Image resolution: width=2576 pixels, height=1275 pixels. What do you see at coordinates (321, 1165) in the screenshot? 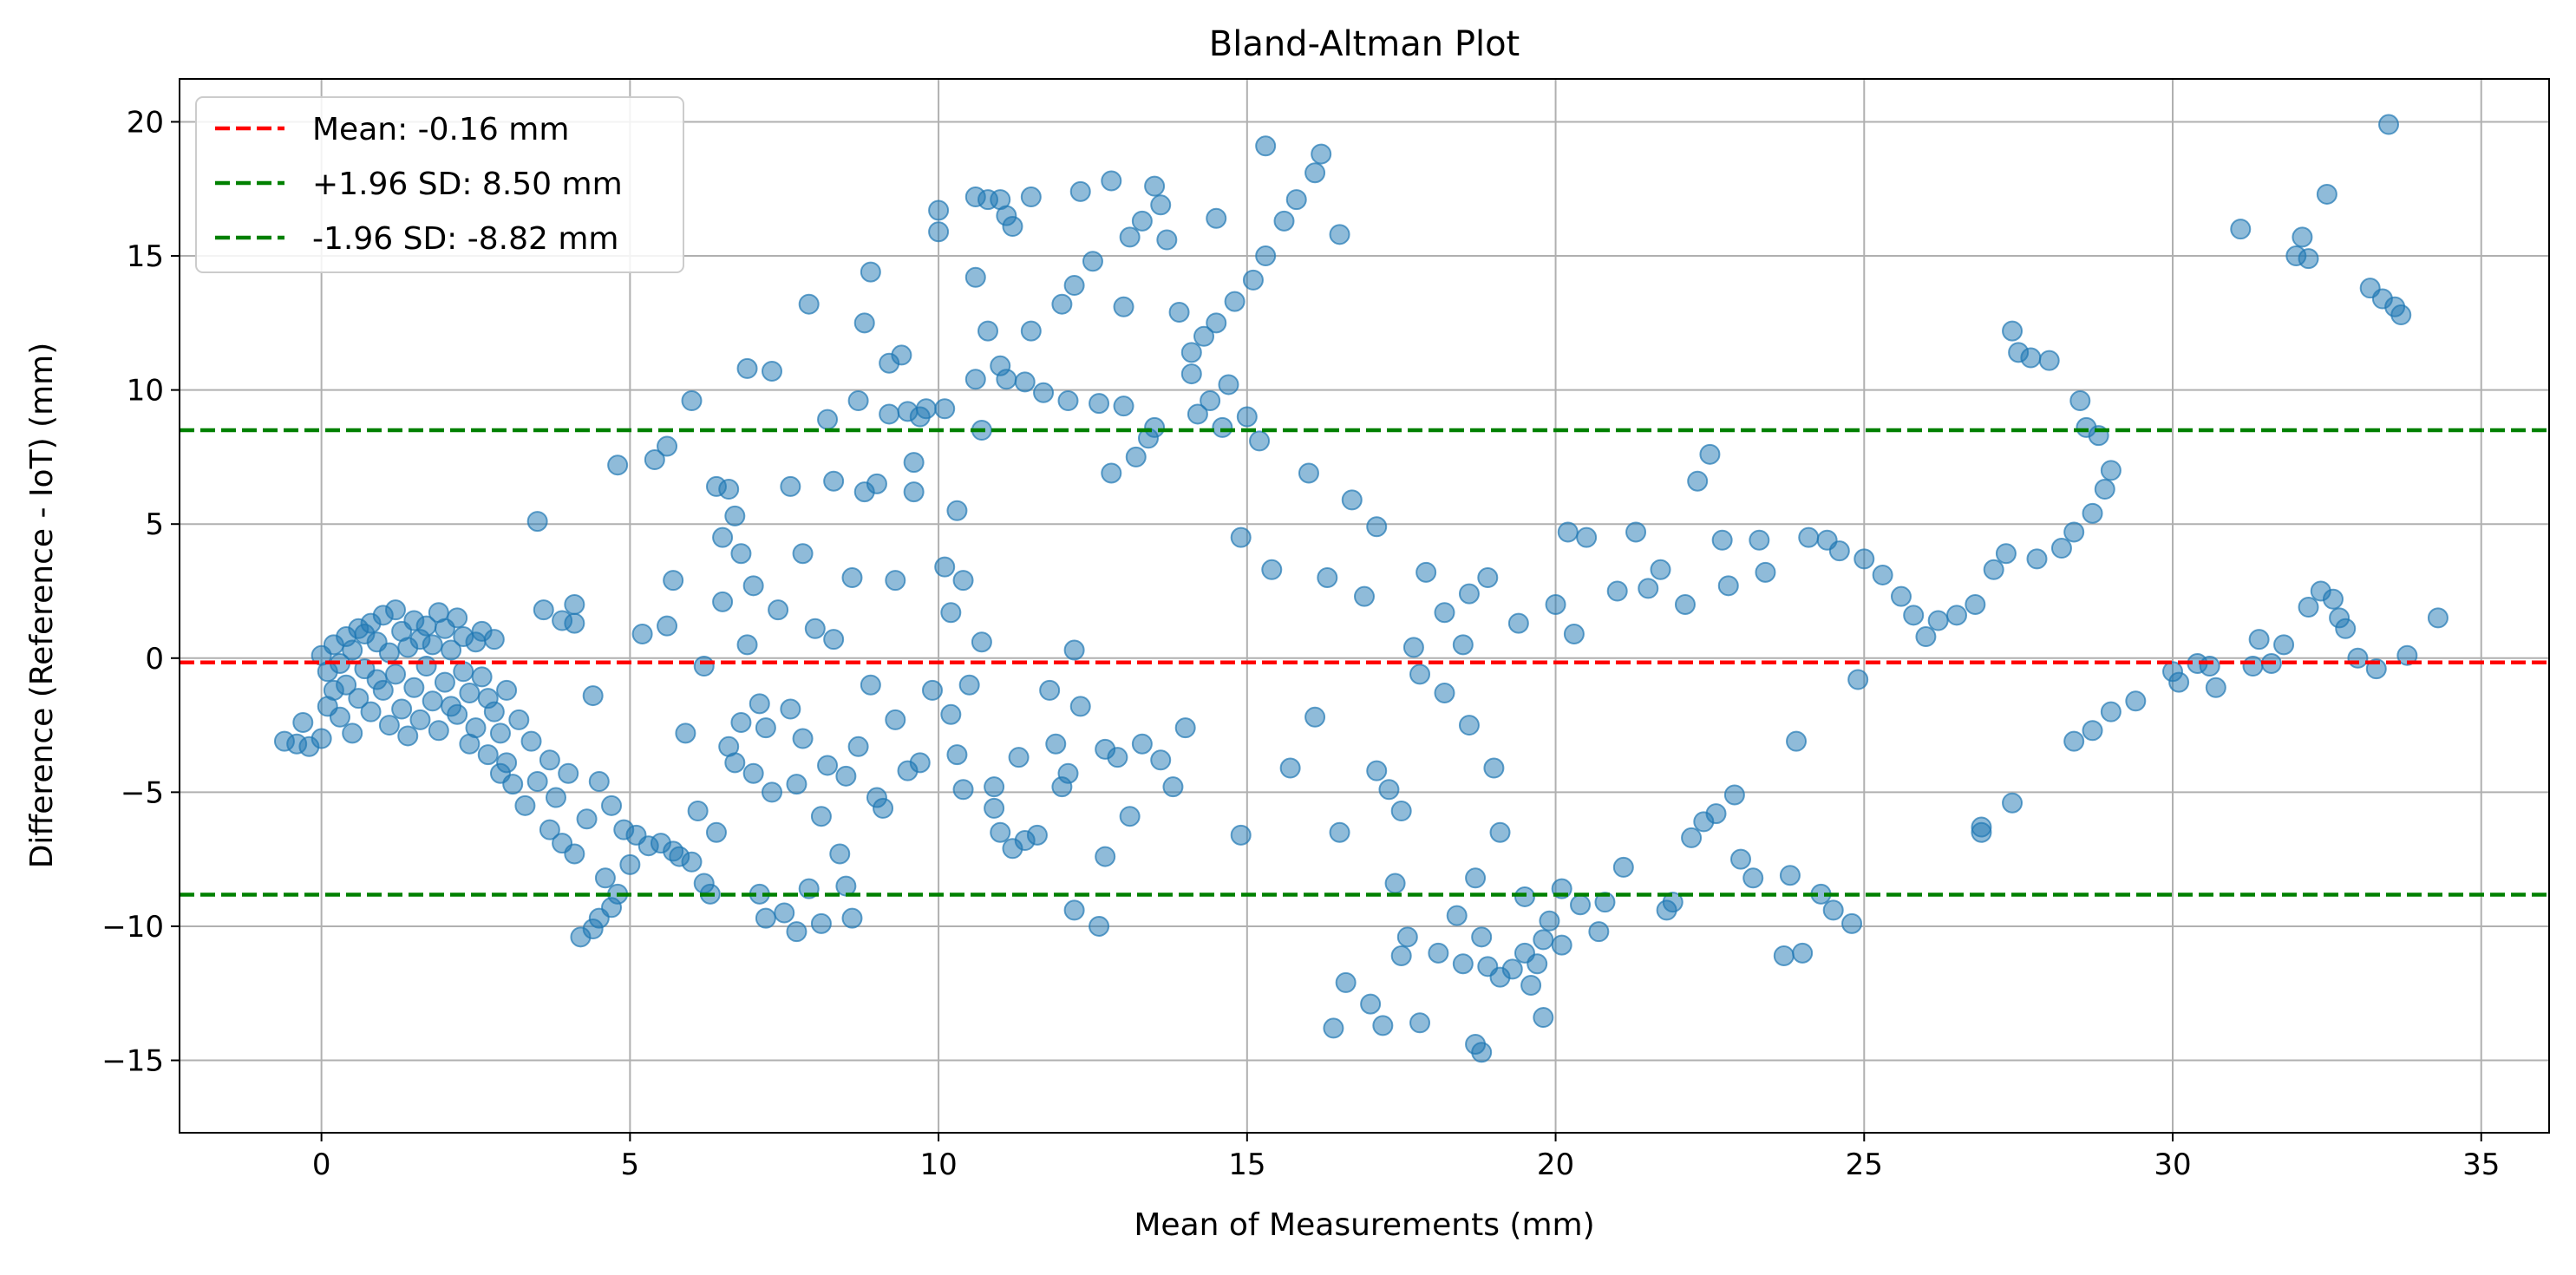
I see `x-tick-label: 0` at bounding box center [321, 1165].